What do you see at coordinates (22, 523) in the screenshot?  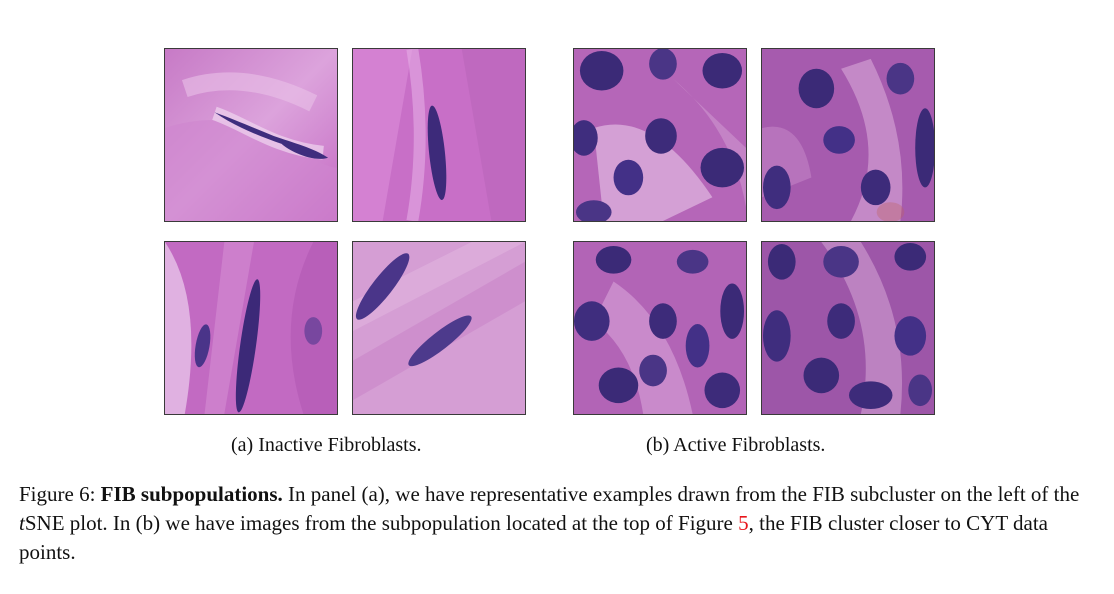 I see `tsne-t: t` at bounding box center [22, 523].